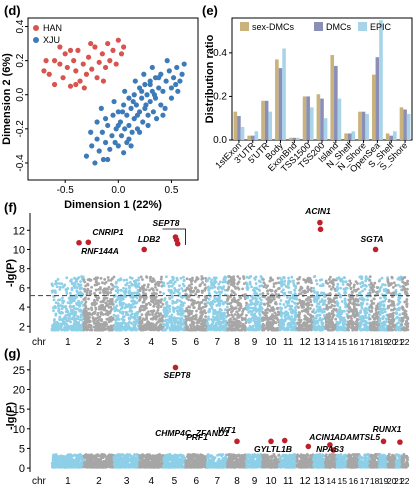 The image size is (416, 502). Describe the element at coordinates (338, 27) in the screenshot. I see `legend-label: DMCs` at that location.